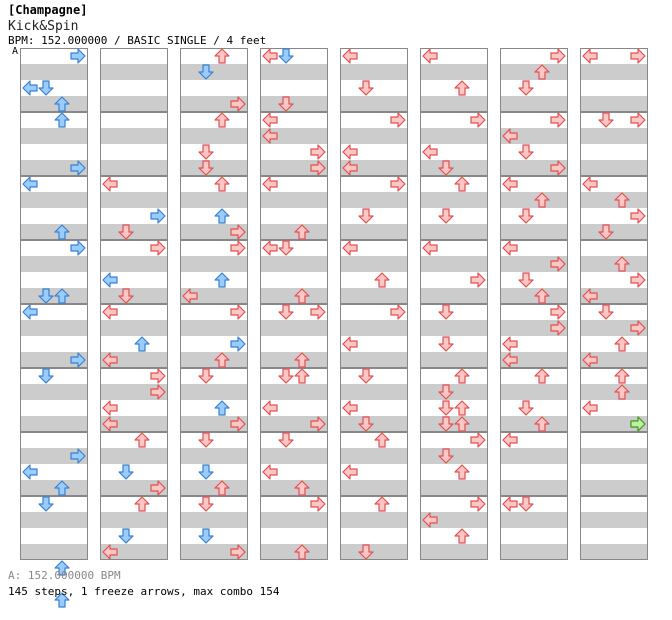 This screenshot has height=620, width=672. Describe the element at coordinates (48, 10) in the screenshot. I see `song-group: [Champagne]` at that location.